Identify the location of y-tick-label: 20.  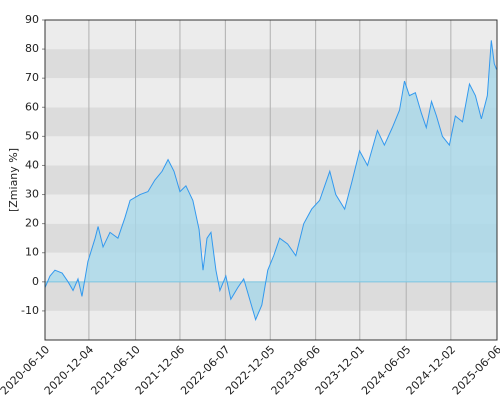
(32, 223).